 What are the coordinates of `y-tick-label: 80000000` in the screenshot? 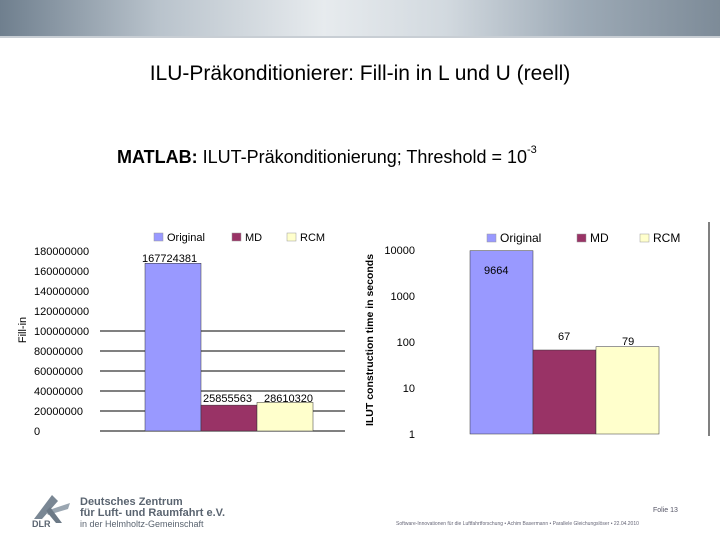 It's located at (58, 352).